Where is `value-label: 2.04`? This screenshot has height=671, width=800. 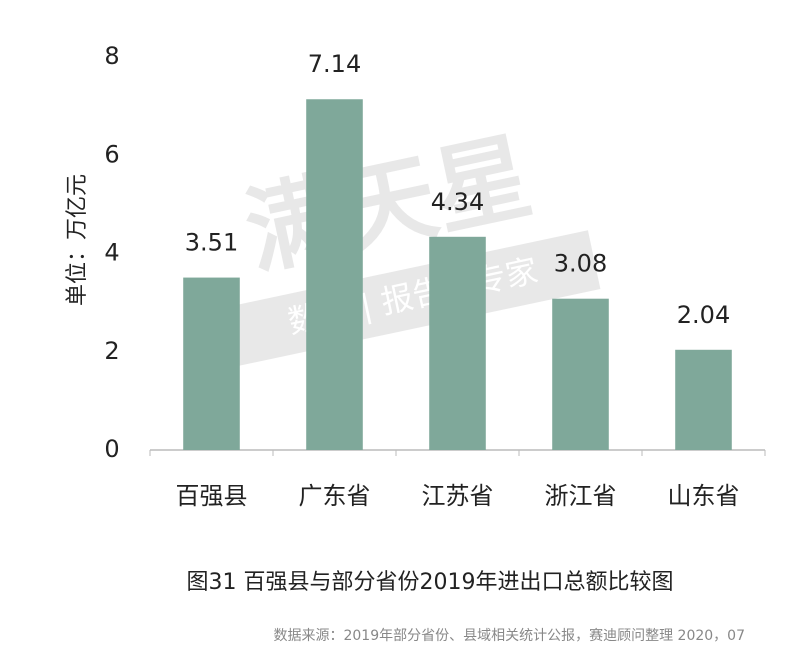
value-label: 2.04 is located at coordinates (703, 315).